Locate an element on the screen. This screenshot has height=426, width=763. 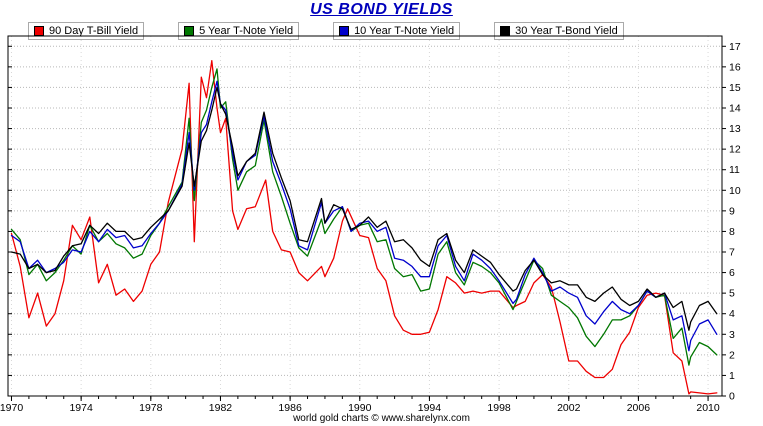
x-tick-label: 1998 is located at coordinates (499, 408).